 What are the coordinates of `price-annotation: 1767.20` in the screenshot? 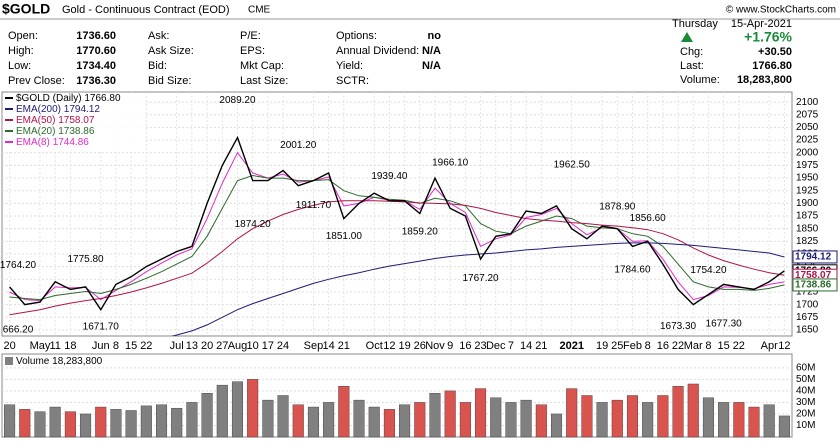 It's located at (480, 278).